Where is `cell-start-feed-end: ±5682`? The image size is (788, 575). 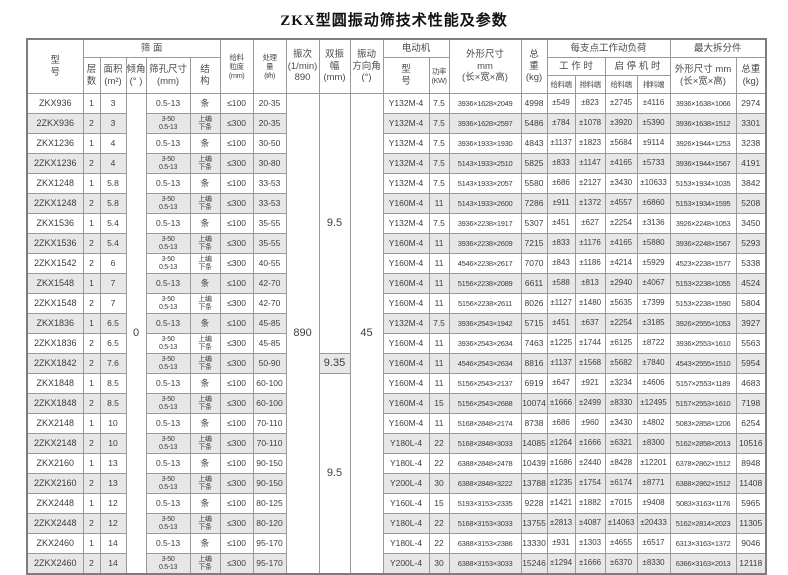 cell-start-feed-end: ±5682 is located at coordinates (621, 363).